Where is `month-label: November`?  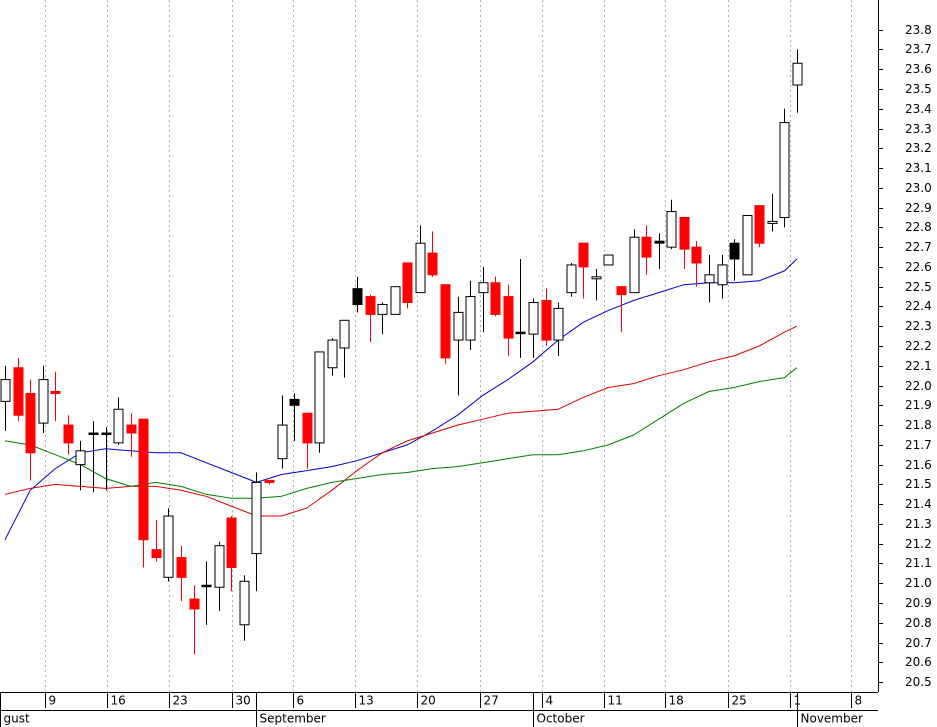
month-label: November is located at coordinates (832, 719).